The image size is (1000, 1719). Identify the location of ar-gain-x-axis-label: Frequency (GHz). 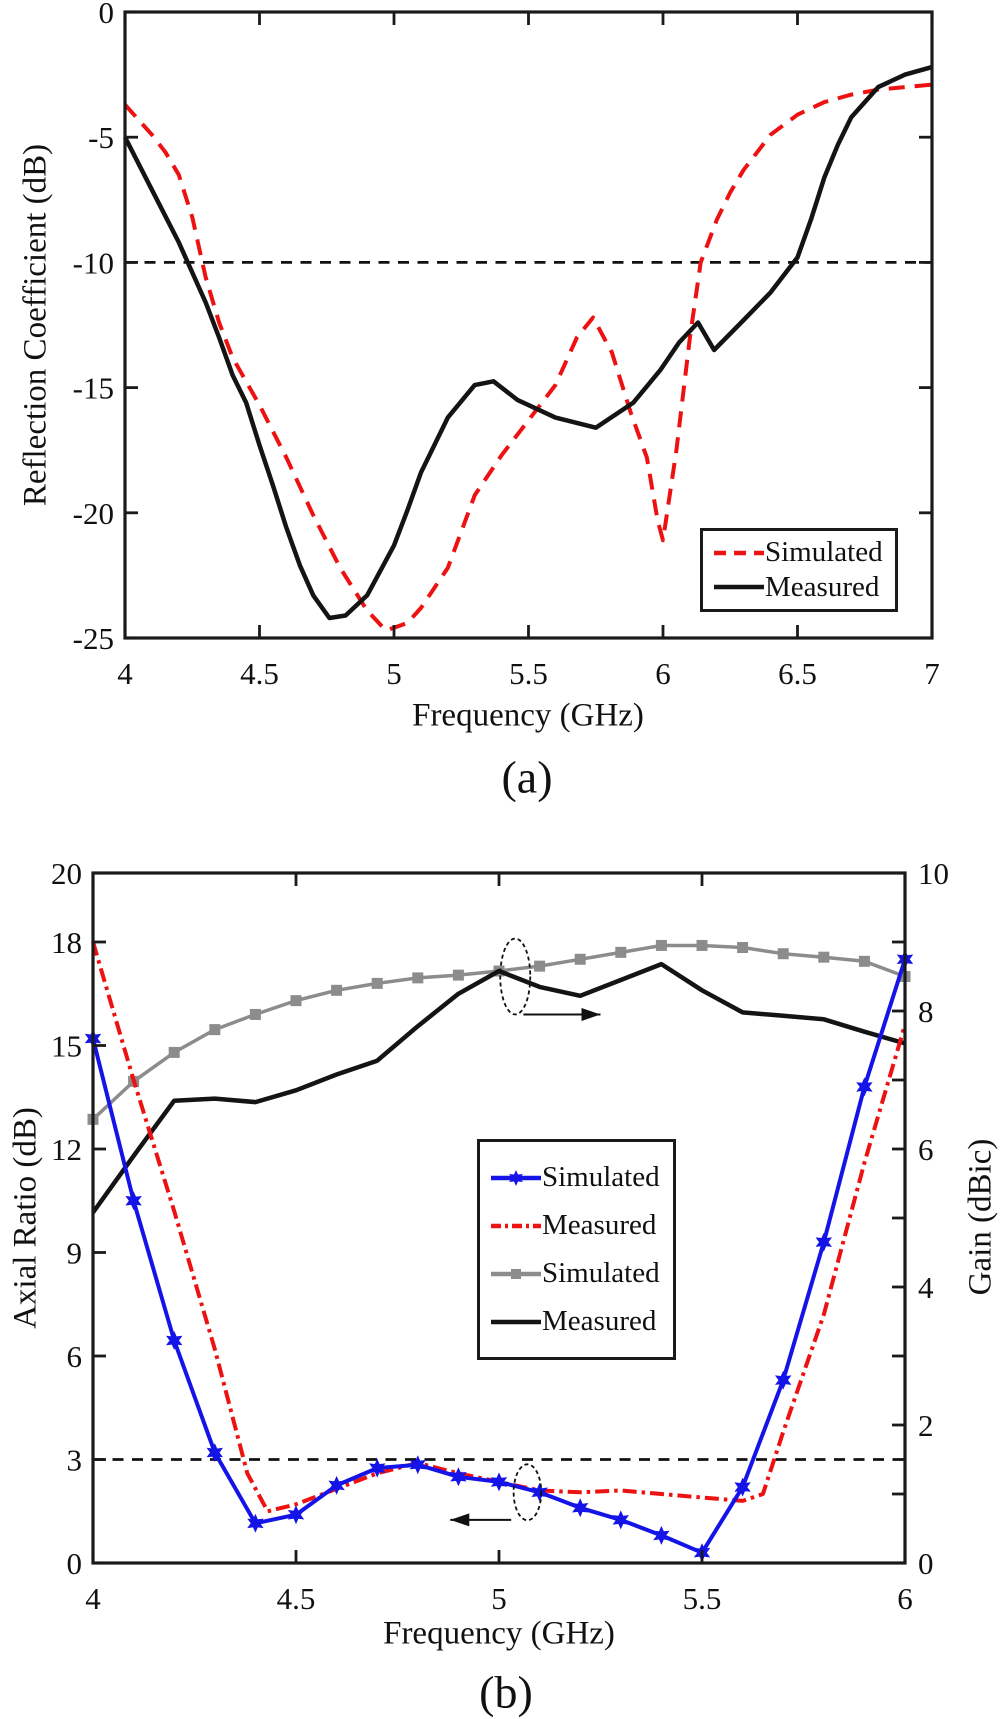
(499, 1633).